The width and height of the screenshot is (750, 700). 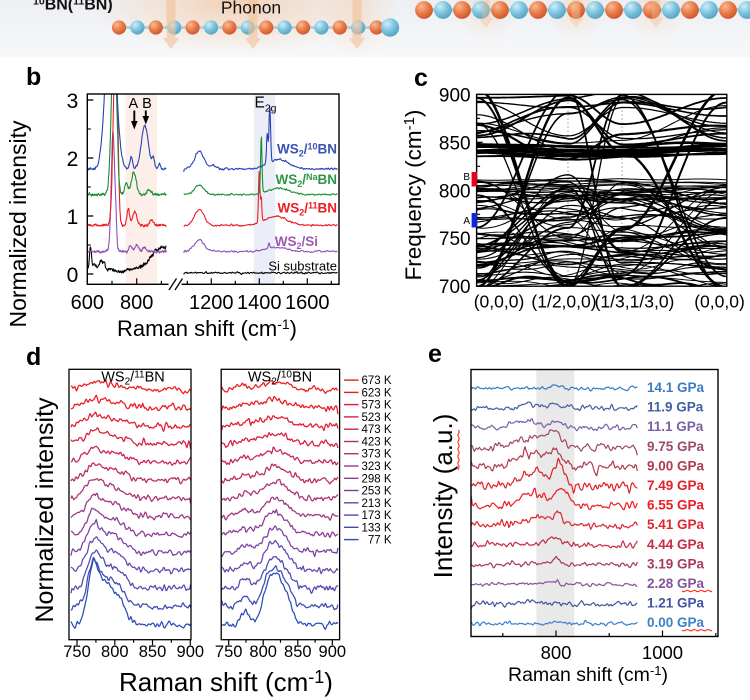 What do you see at coordinates (377, 430) in the screenshot?
I see `svg-text: 473 K` at bounding box center [377, 430].